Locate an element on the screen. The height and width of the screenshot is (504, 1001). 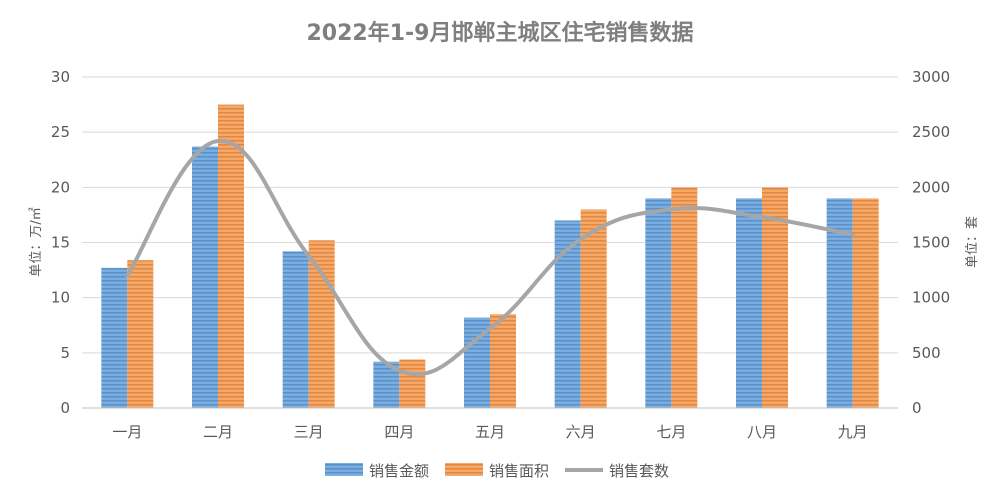
legend-label: 销售面积 is located at coordinates (519, 471).